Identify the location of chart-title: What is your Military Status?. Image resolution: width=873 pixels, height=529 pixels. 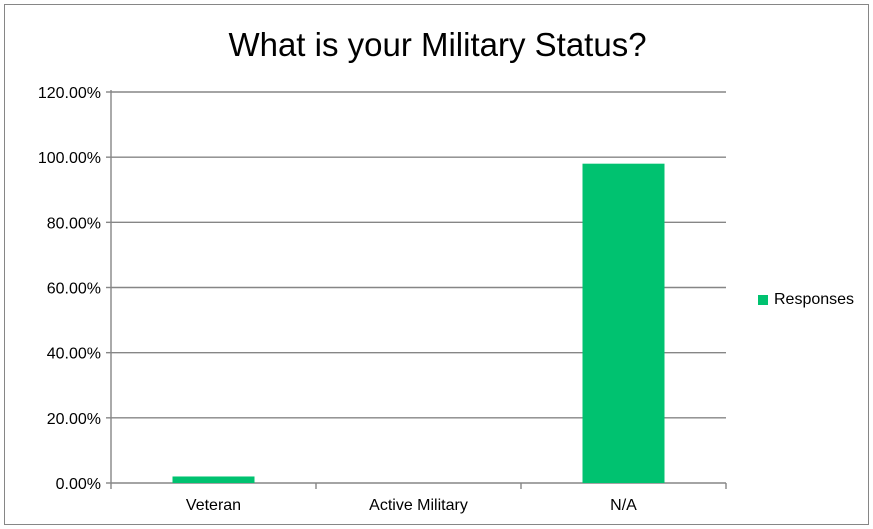
(437, 44).